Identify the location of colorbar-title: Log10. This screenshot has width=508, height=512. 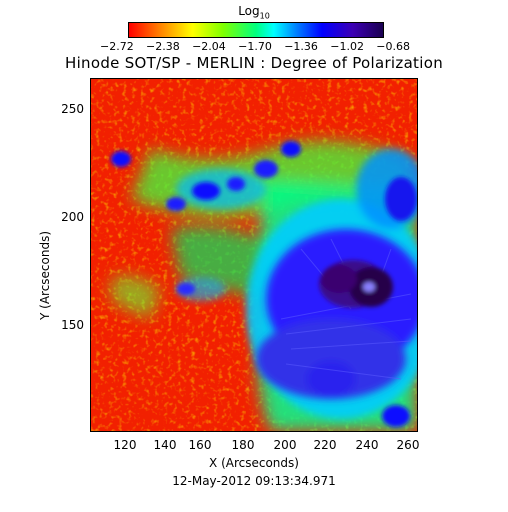
(254, 12).